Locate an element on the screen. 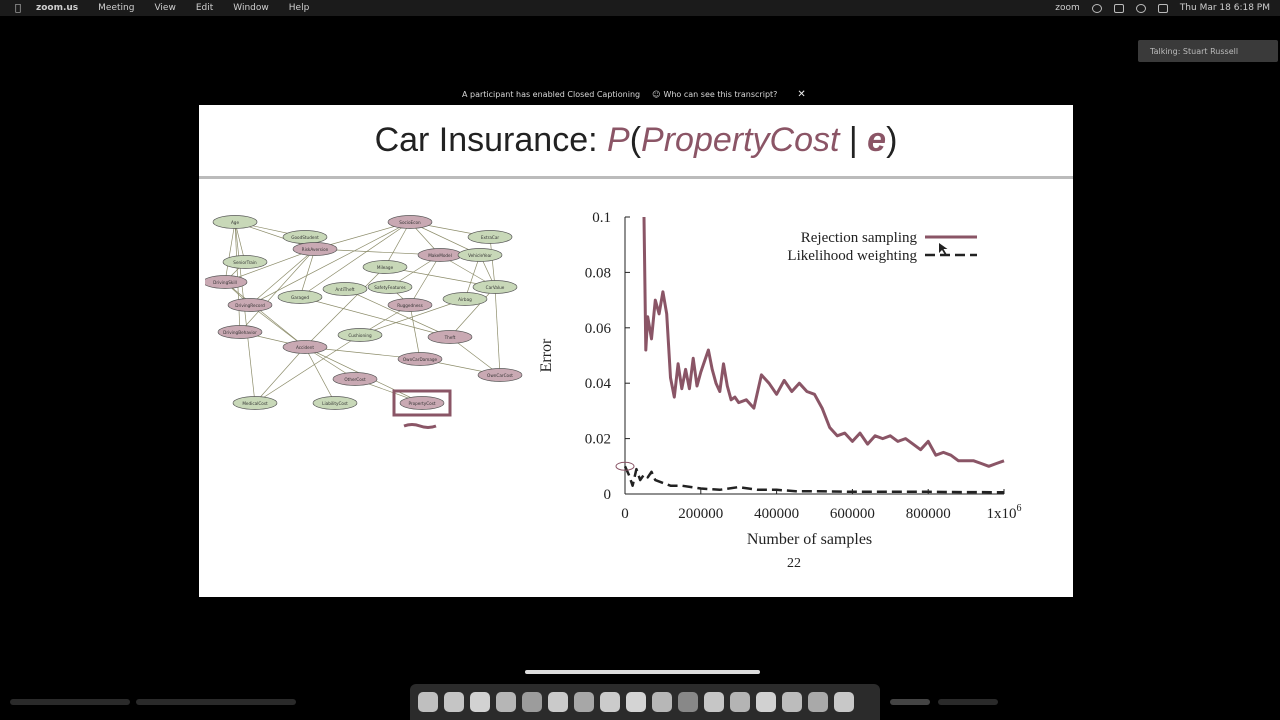 The height and width of the screenshot is (720, 1280). calendar-icon is located at coordinates (532, 702).